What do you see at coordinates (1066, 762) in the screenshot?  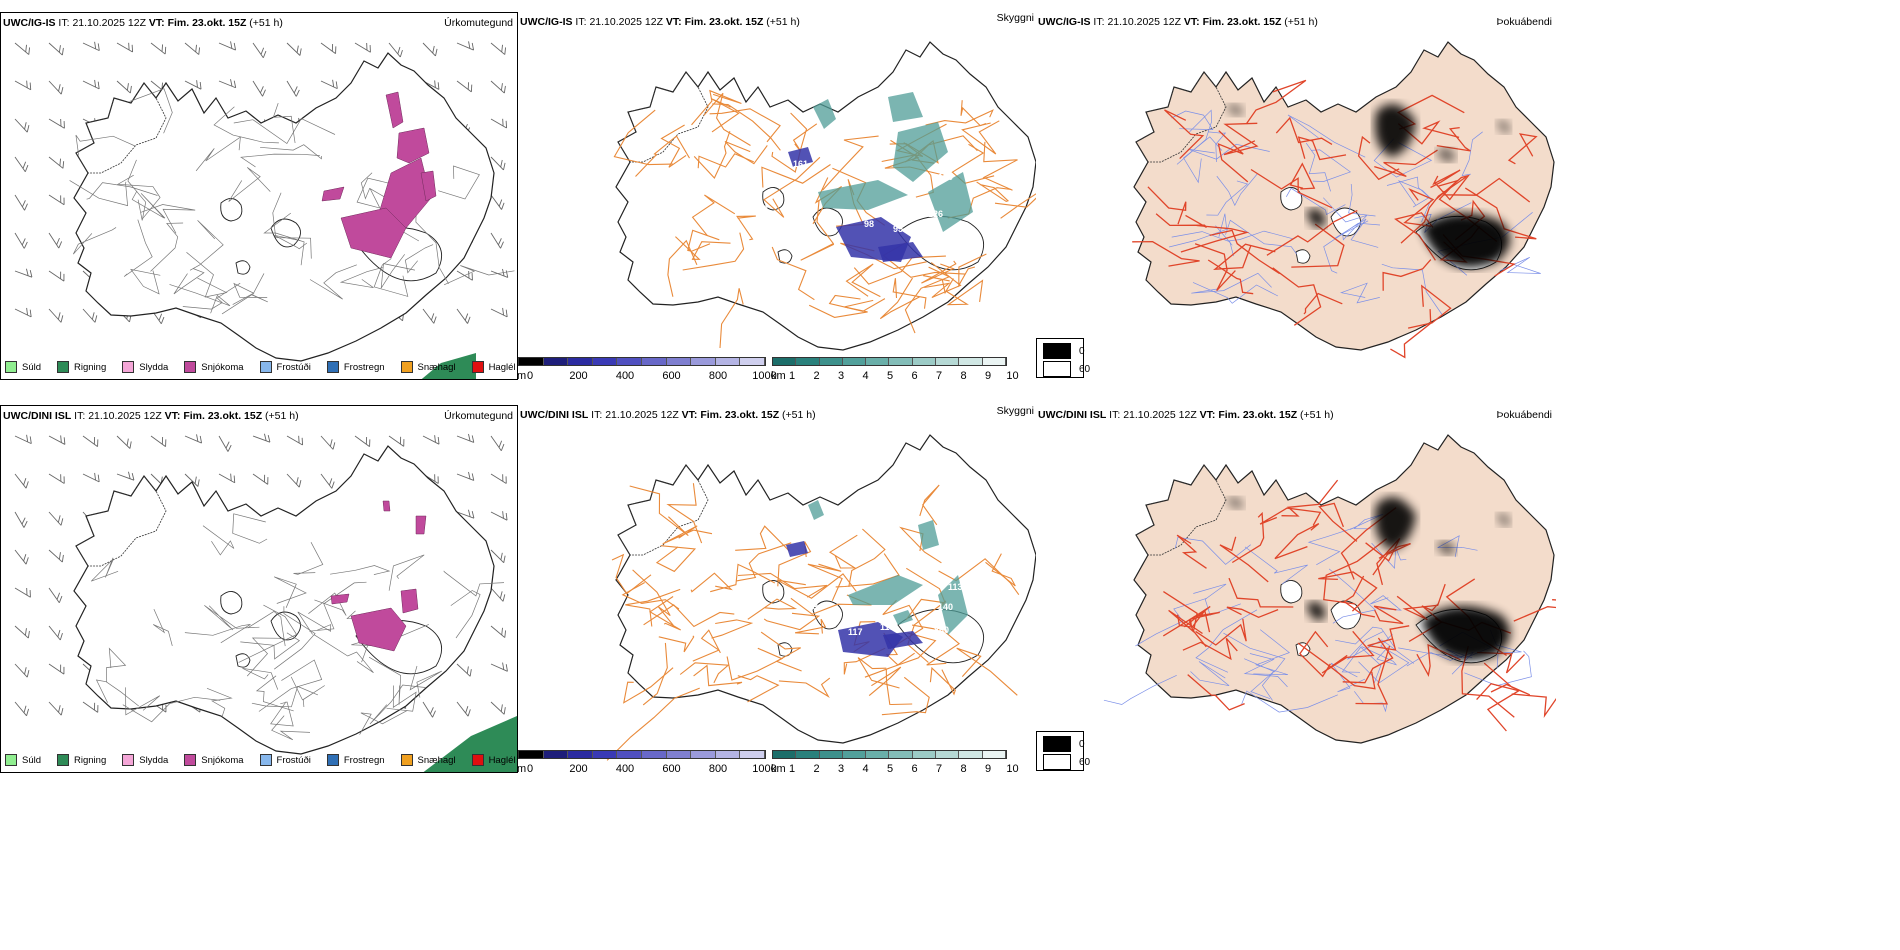 I see `fog-legend-row: 60` at bounding box center [1066, 762].